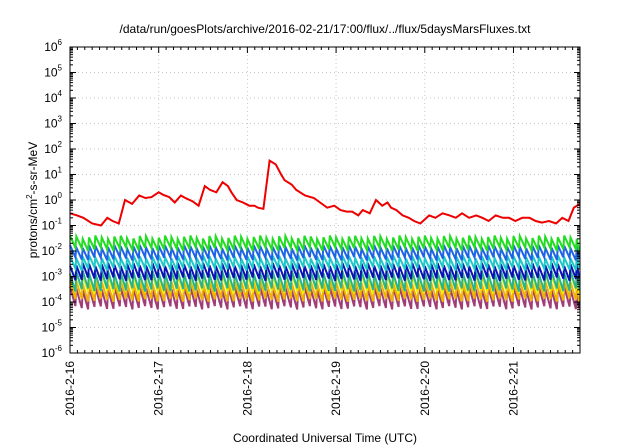 This screenshot has width=640, height=448. What do you see at coordinates (53, 199) in the screenshot?
I see `y-tick-label: 10⁰` at bounding box center [53, 199].